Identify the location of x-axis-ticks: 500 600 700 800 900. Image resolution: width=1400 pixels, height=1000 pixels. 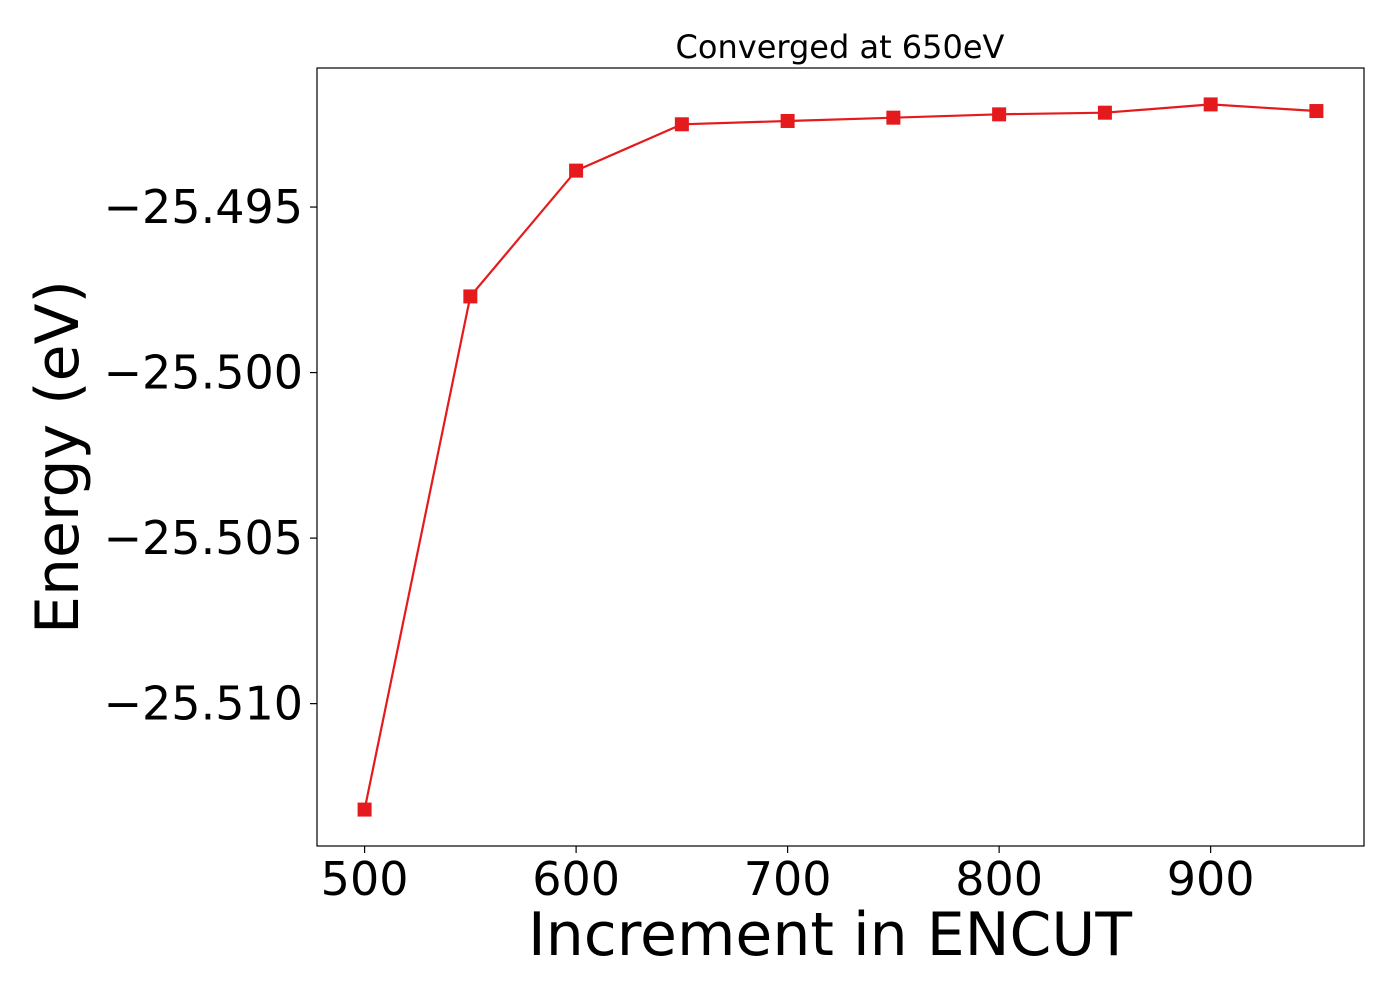
(788, 876).